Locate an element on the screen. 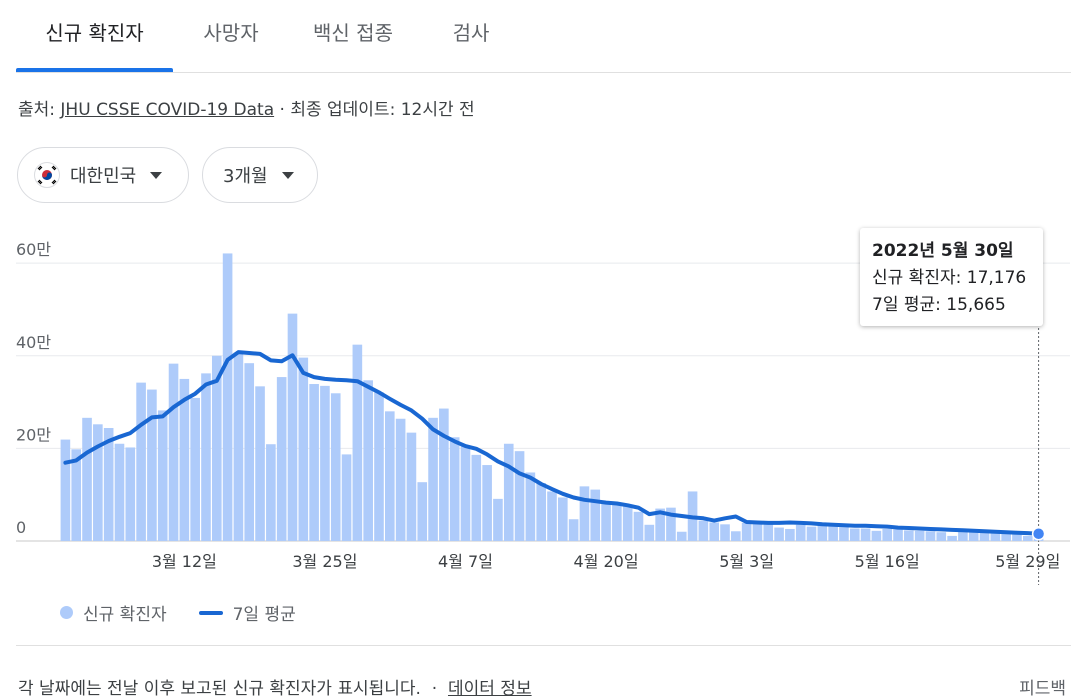  legend-bar-swatch is located at coordinates (66, 612).